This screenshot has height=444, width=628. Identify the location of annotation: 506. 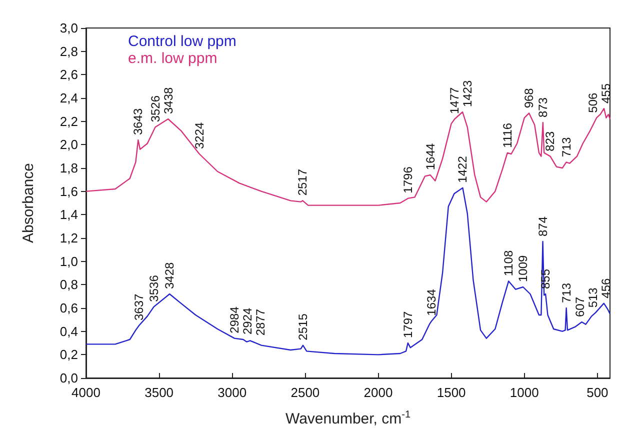
(593, 102).